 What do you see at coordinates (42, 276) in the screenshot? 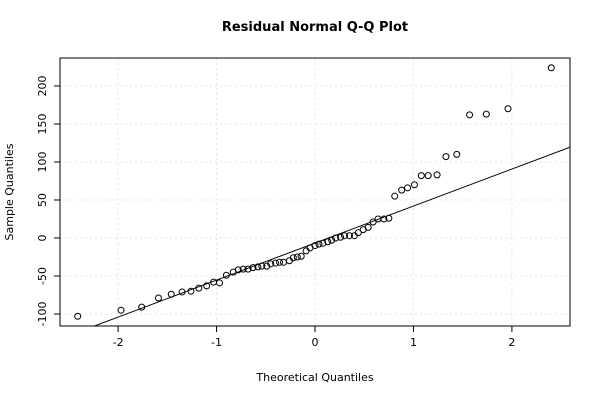
I see `y-tick-label: -50` at bounding box center [42, 276].